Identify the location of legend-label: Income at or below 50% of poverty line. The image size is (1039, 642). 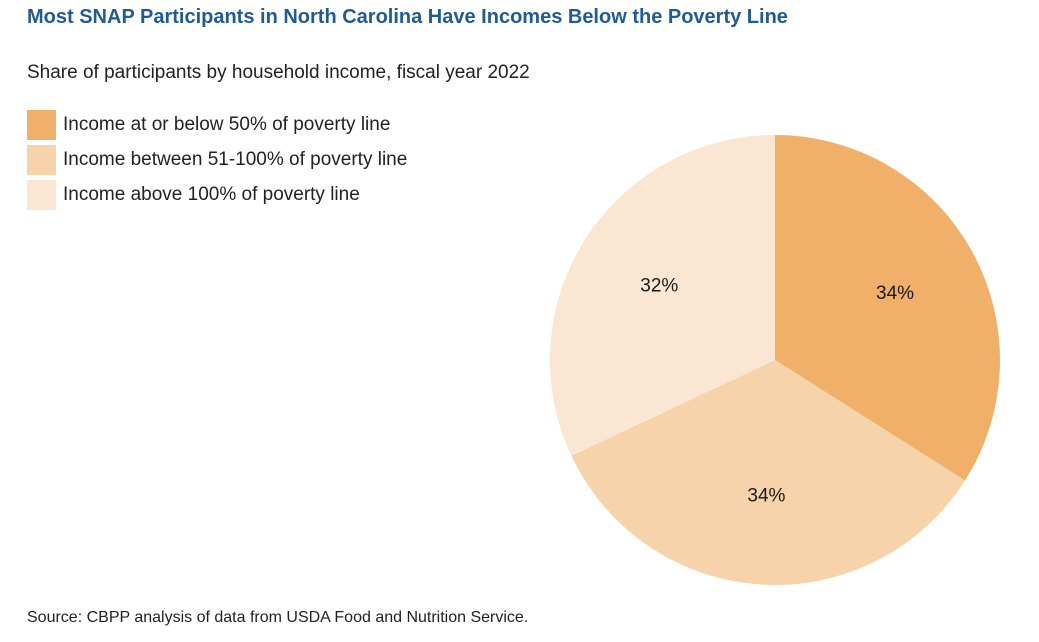
(227, 124).